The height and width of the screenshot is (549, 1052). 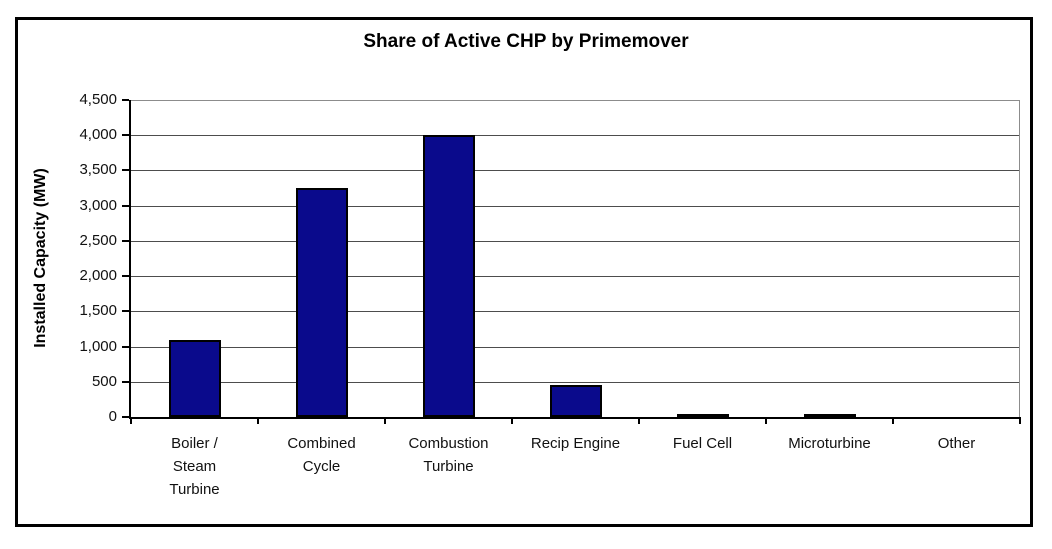 I want to click on x-axis-label: Combined Cycle, so click(x=321, y=455).